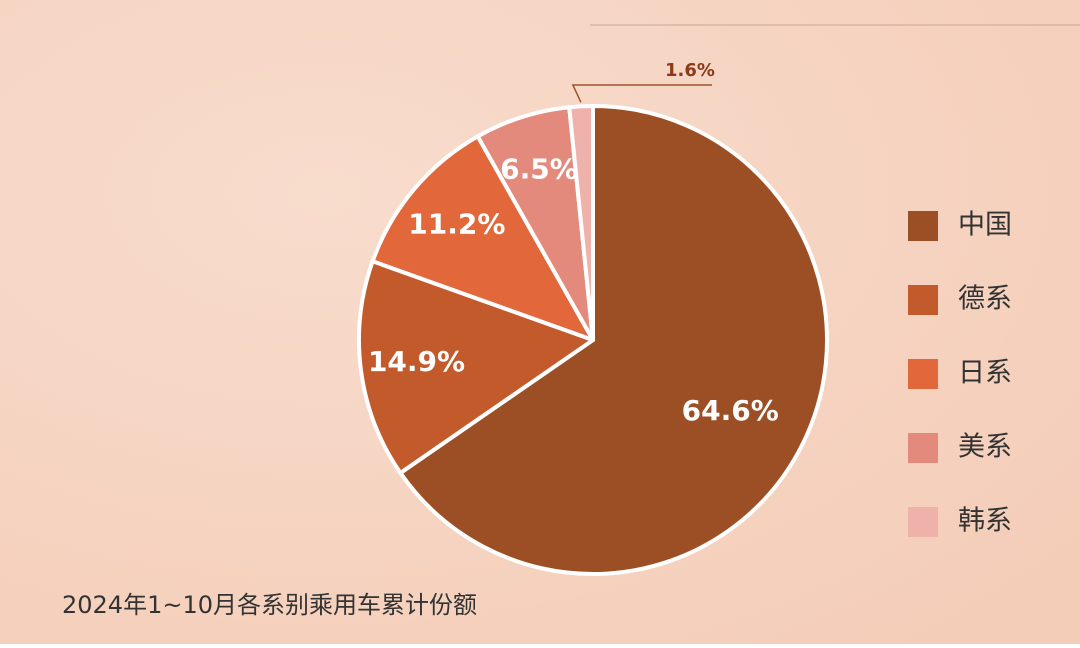 This screenshot has width=1080, height=648. Describe the element at coordinates (539, 168) in the screenshot. I see `data-label: 6.5%` at that location.